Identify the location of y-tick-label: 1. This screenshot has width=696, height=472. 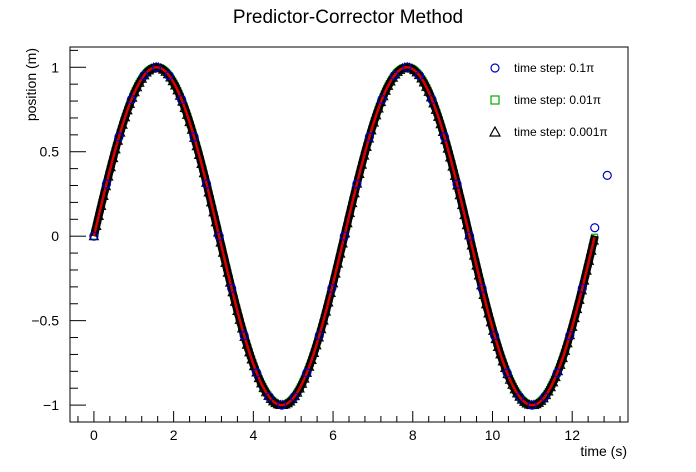
(55, 67).